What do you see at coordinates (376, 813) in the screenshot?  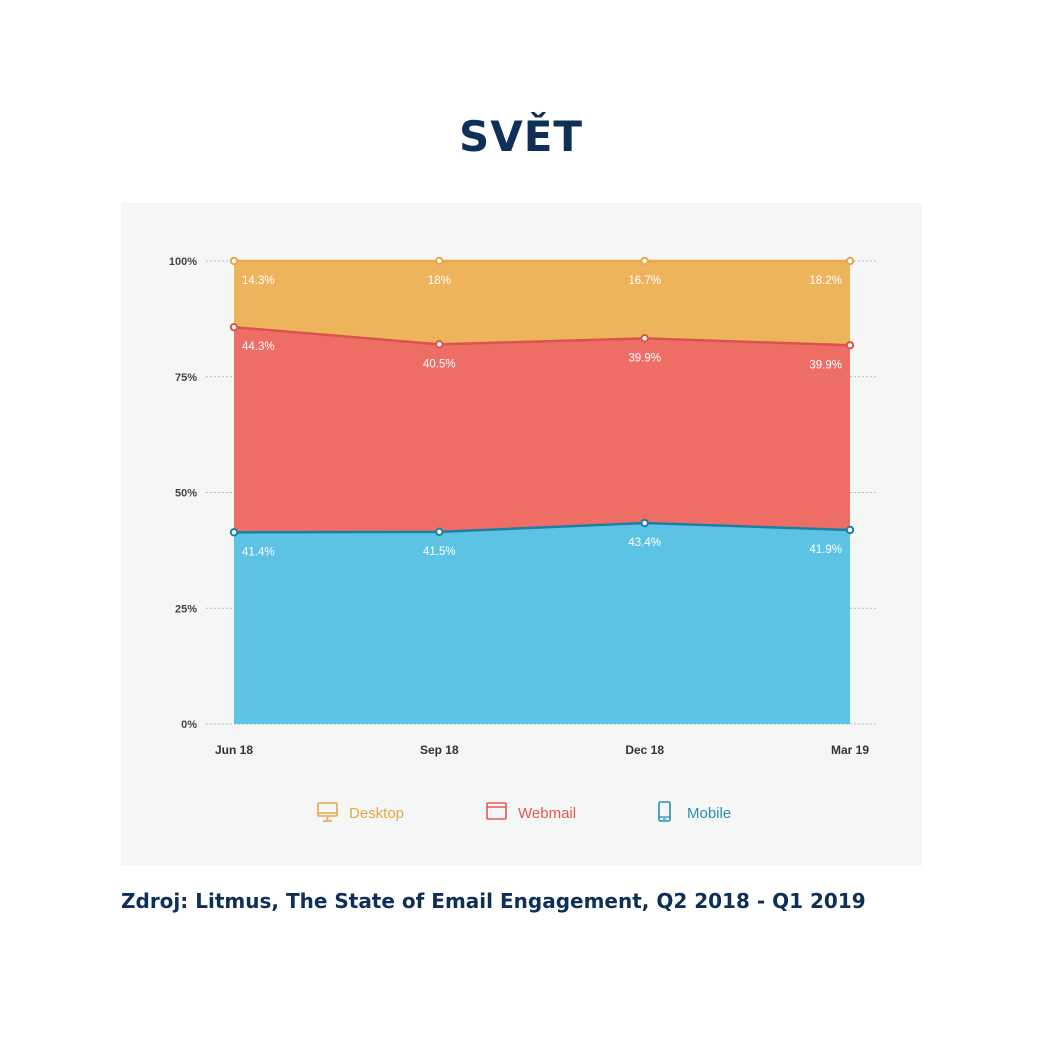 I see `legend-label: Desktop` at bounding box center [376, 813].